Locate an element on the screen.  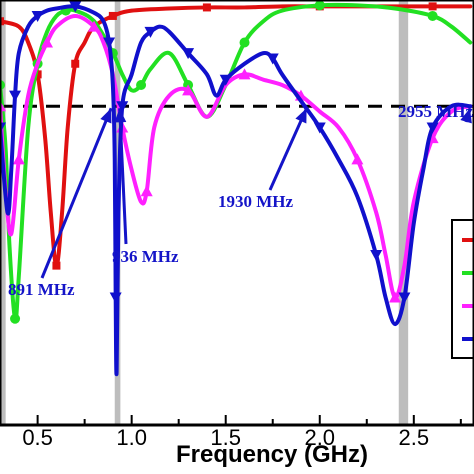
annotation-1930-label: 1930 MHz is located at coordinates (256, 201).